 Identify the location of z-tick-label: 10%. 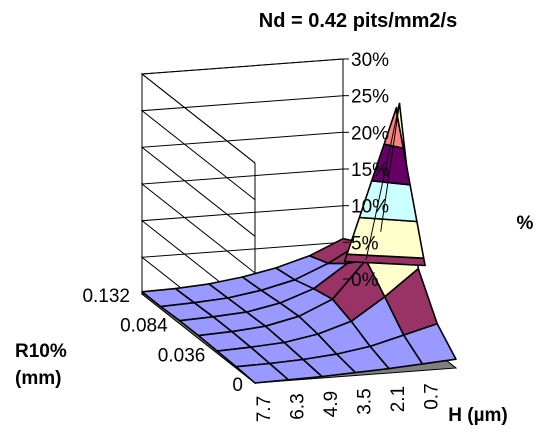
(370, 207).